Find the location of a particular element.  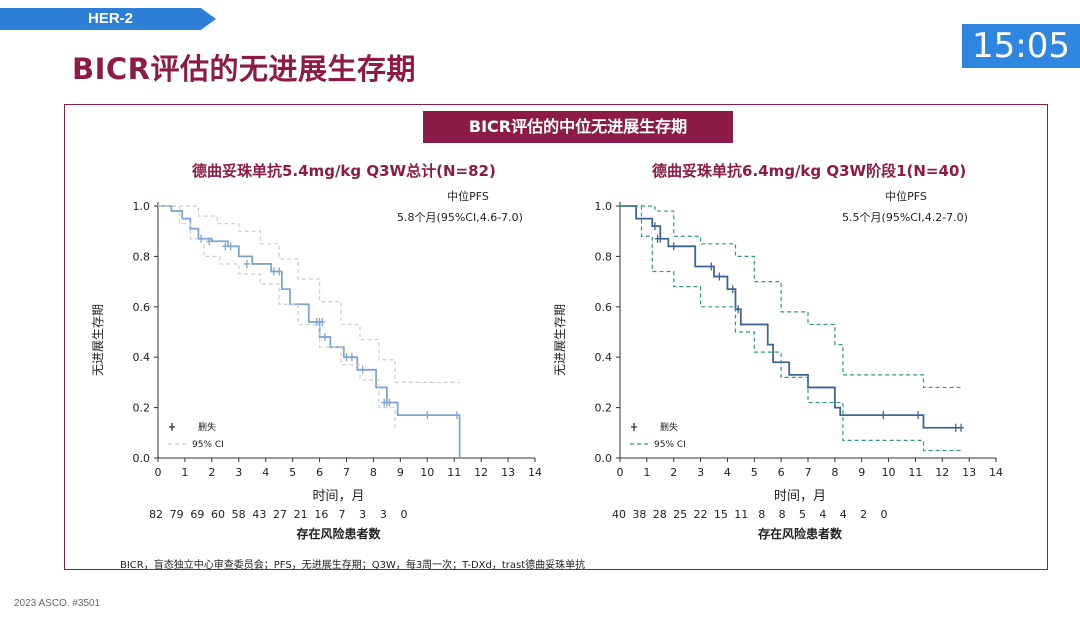

at-risk-count: 58 is located at coordinates (239, 514).